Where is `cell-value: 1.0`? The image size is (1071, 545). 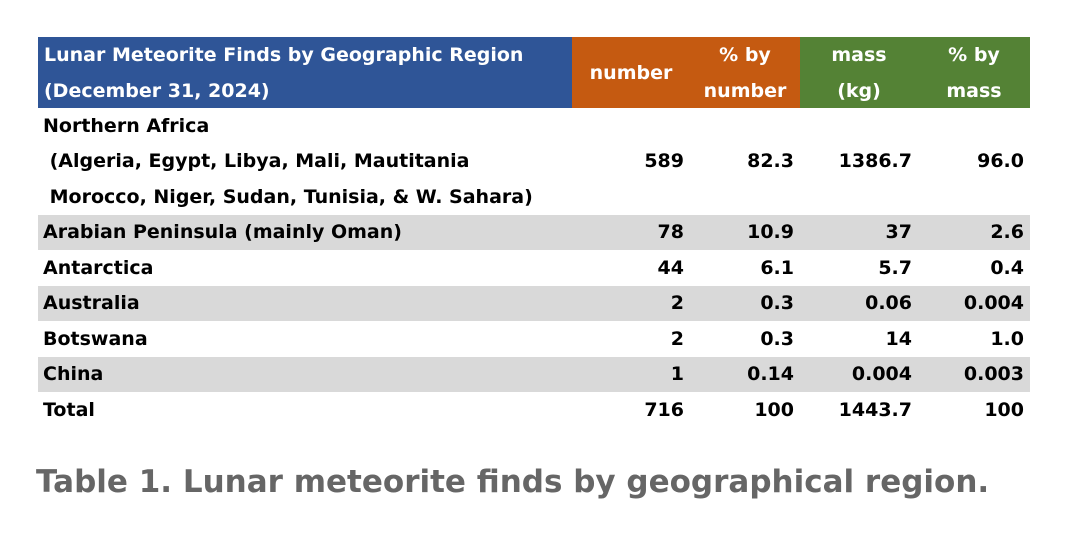 cell-value: 1.0 is located at coordinates (1007, 338).